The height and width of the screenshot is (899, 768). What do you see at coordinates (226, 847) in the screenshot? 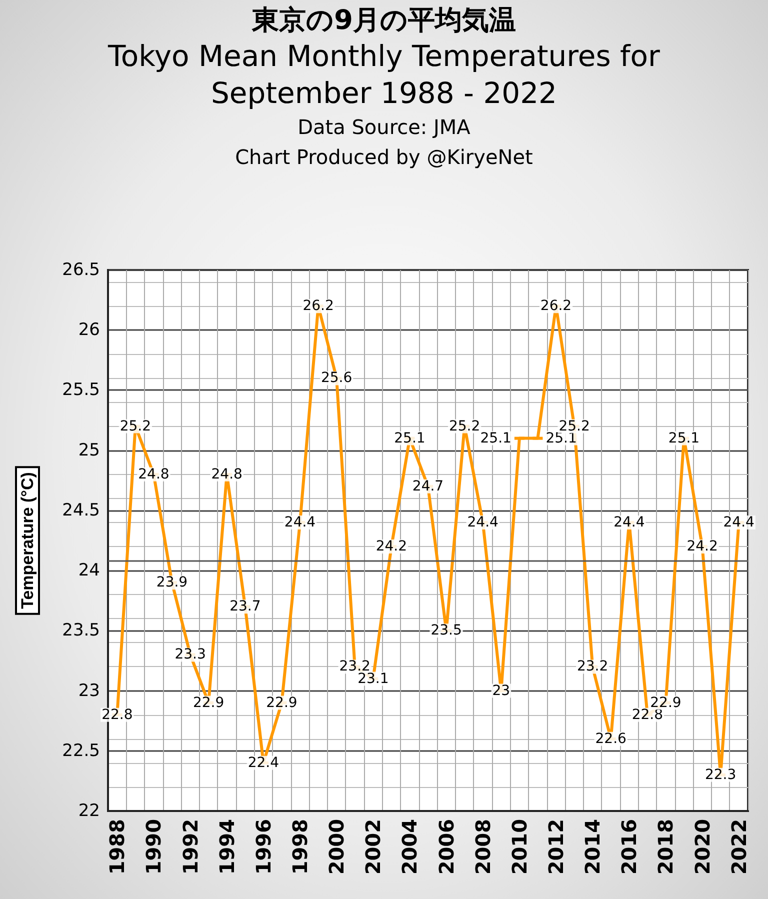
I see `x-tick-label: 1994` at bounding box center [226, 847].